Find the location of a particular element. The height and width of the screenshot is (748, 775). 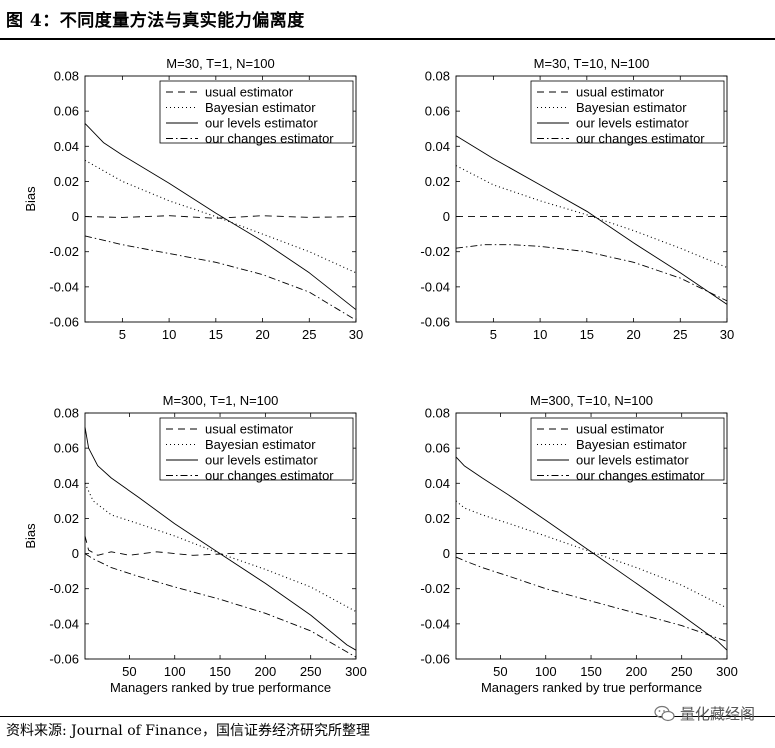

x-tick-label: 300 is located at coordinates (727, 671).